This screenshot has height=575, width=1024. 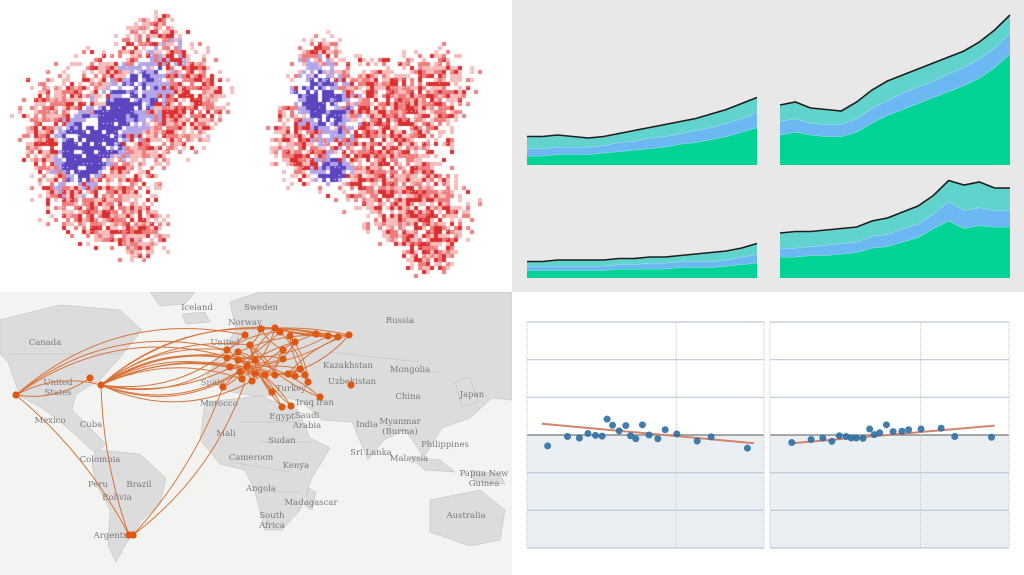 What do you see at coordinates (889, 491) in the screenshot?
I see `negative-region` at bounding box center [889, 491].